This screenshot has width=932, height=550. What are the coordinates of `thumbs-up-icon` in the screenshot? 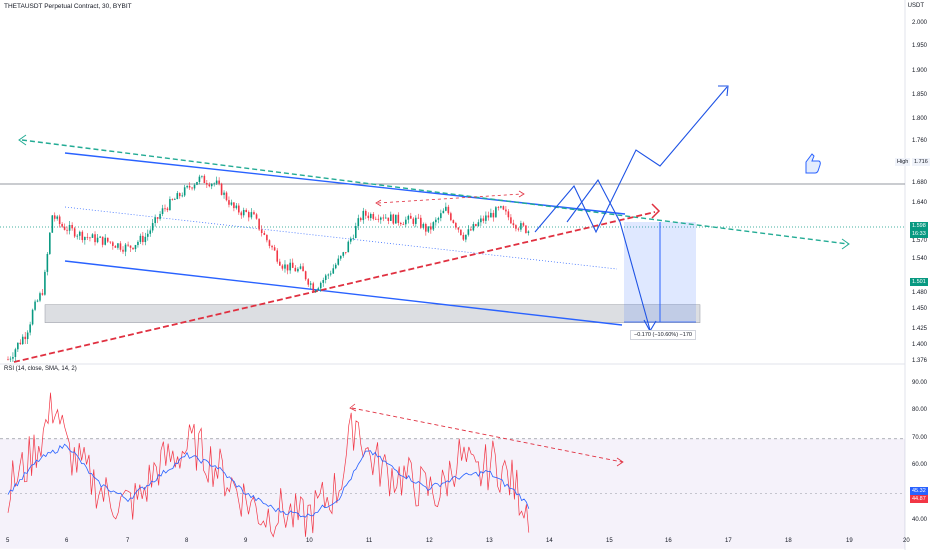 It's located at (813, 163).